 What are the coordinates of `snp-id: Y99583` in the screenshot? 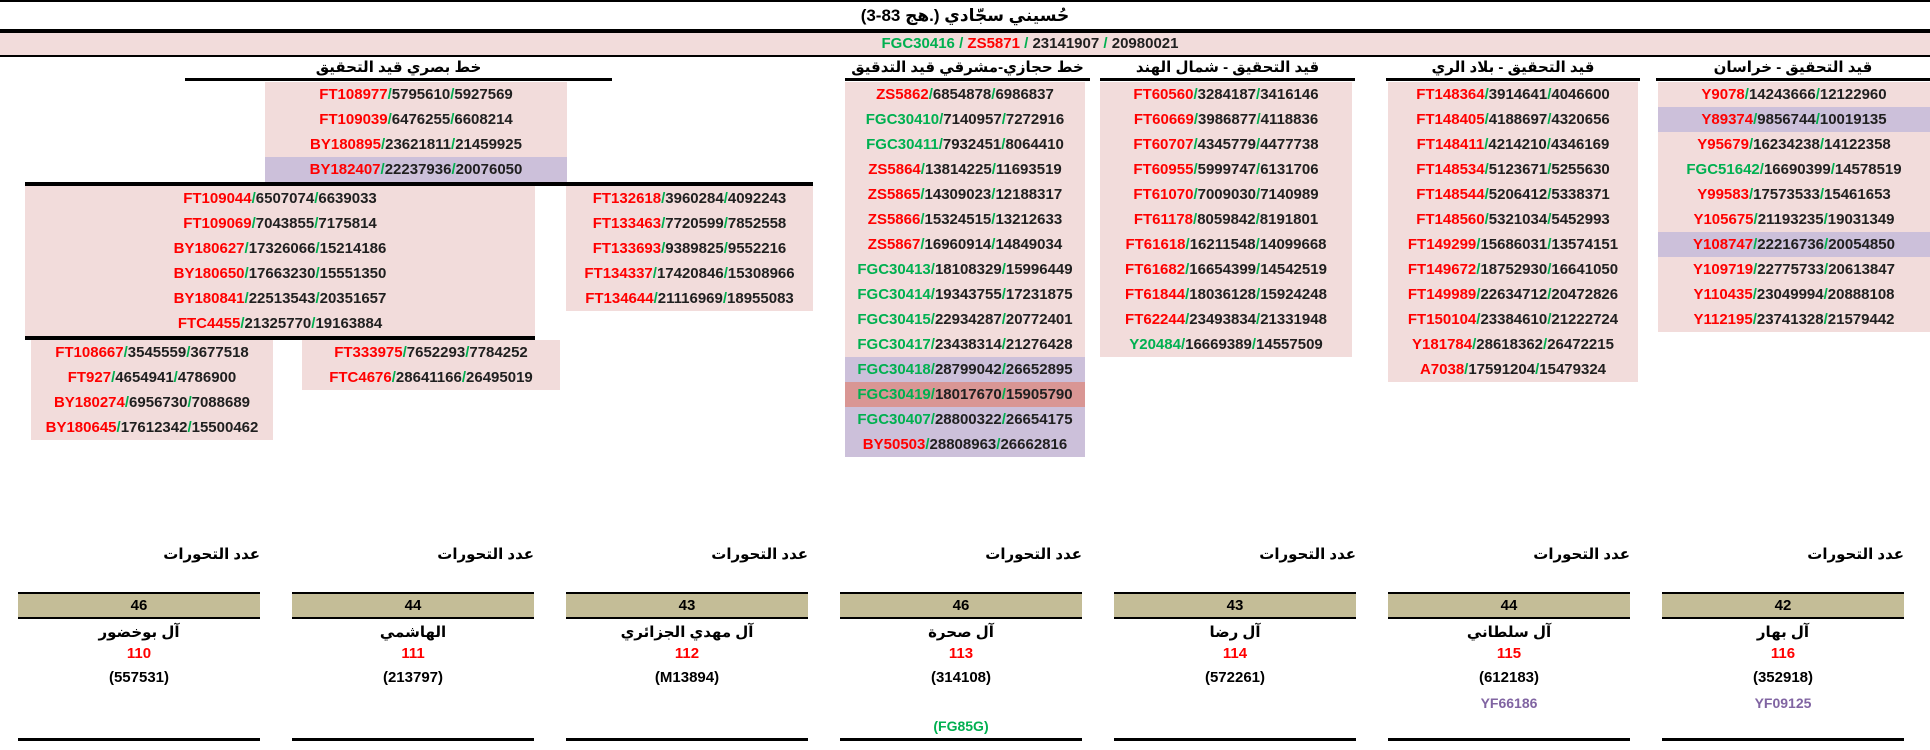 It's located at (1723, 194).